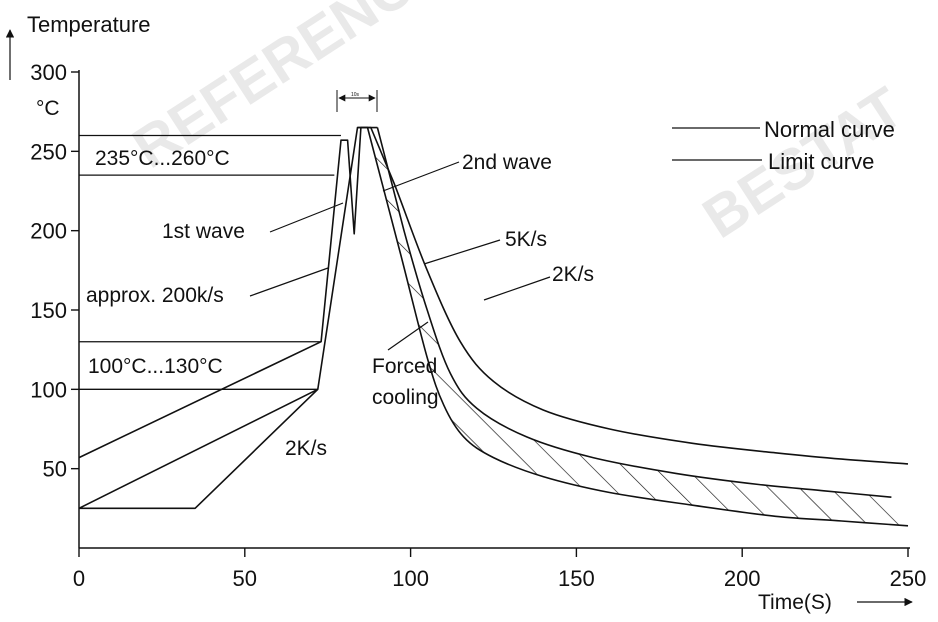 The image size is (938, 622). What do you see at coordinates (783, 145) in the screenshot?
I see `legend: Normal curve Limit curve` at bounding box center [783, 145].